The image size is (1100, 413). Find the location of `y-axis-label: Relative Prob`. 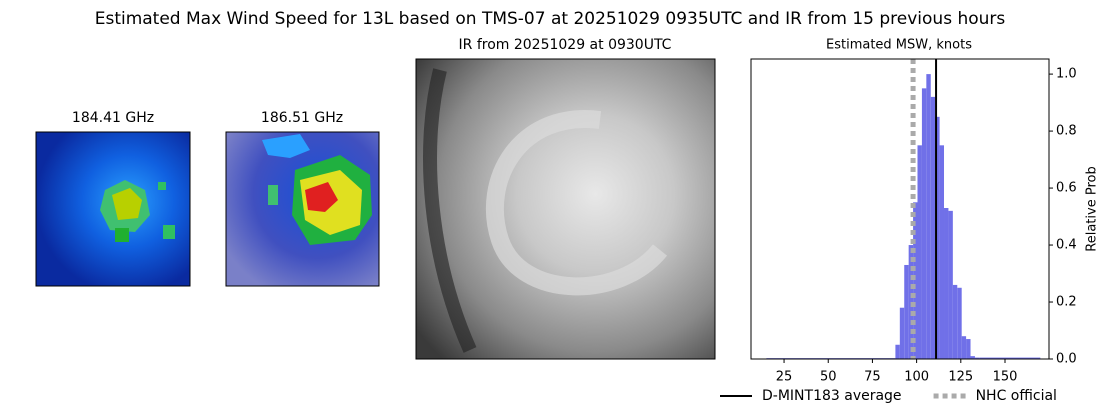

y-axis-label: Relative Prob is located at coordinates (1092, 208).